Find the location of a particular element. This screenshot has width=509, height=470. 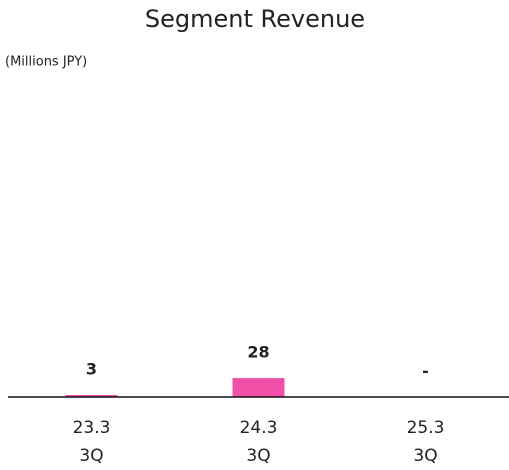

value-label: 3 is located at coordinates (91, 368).